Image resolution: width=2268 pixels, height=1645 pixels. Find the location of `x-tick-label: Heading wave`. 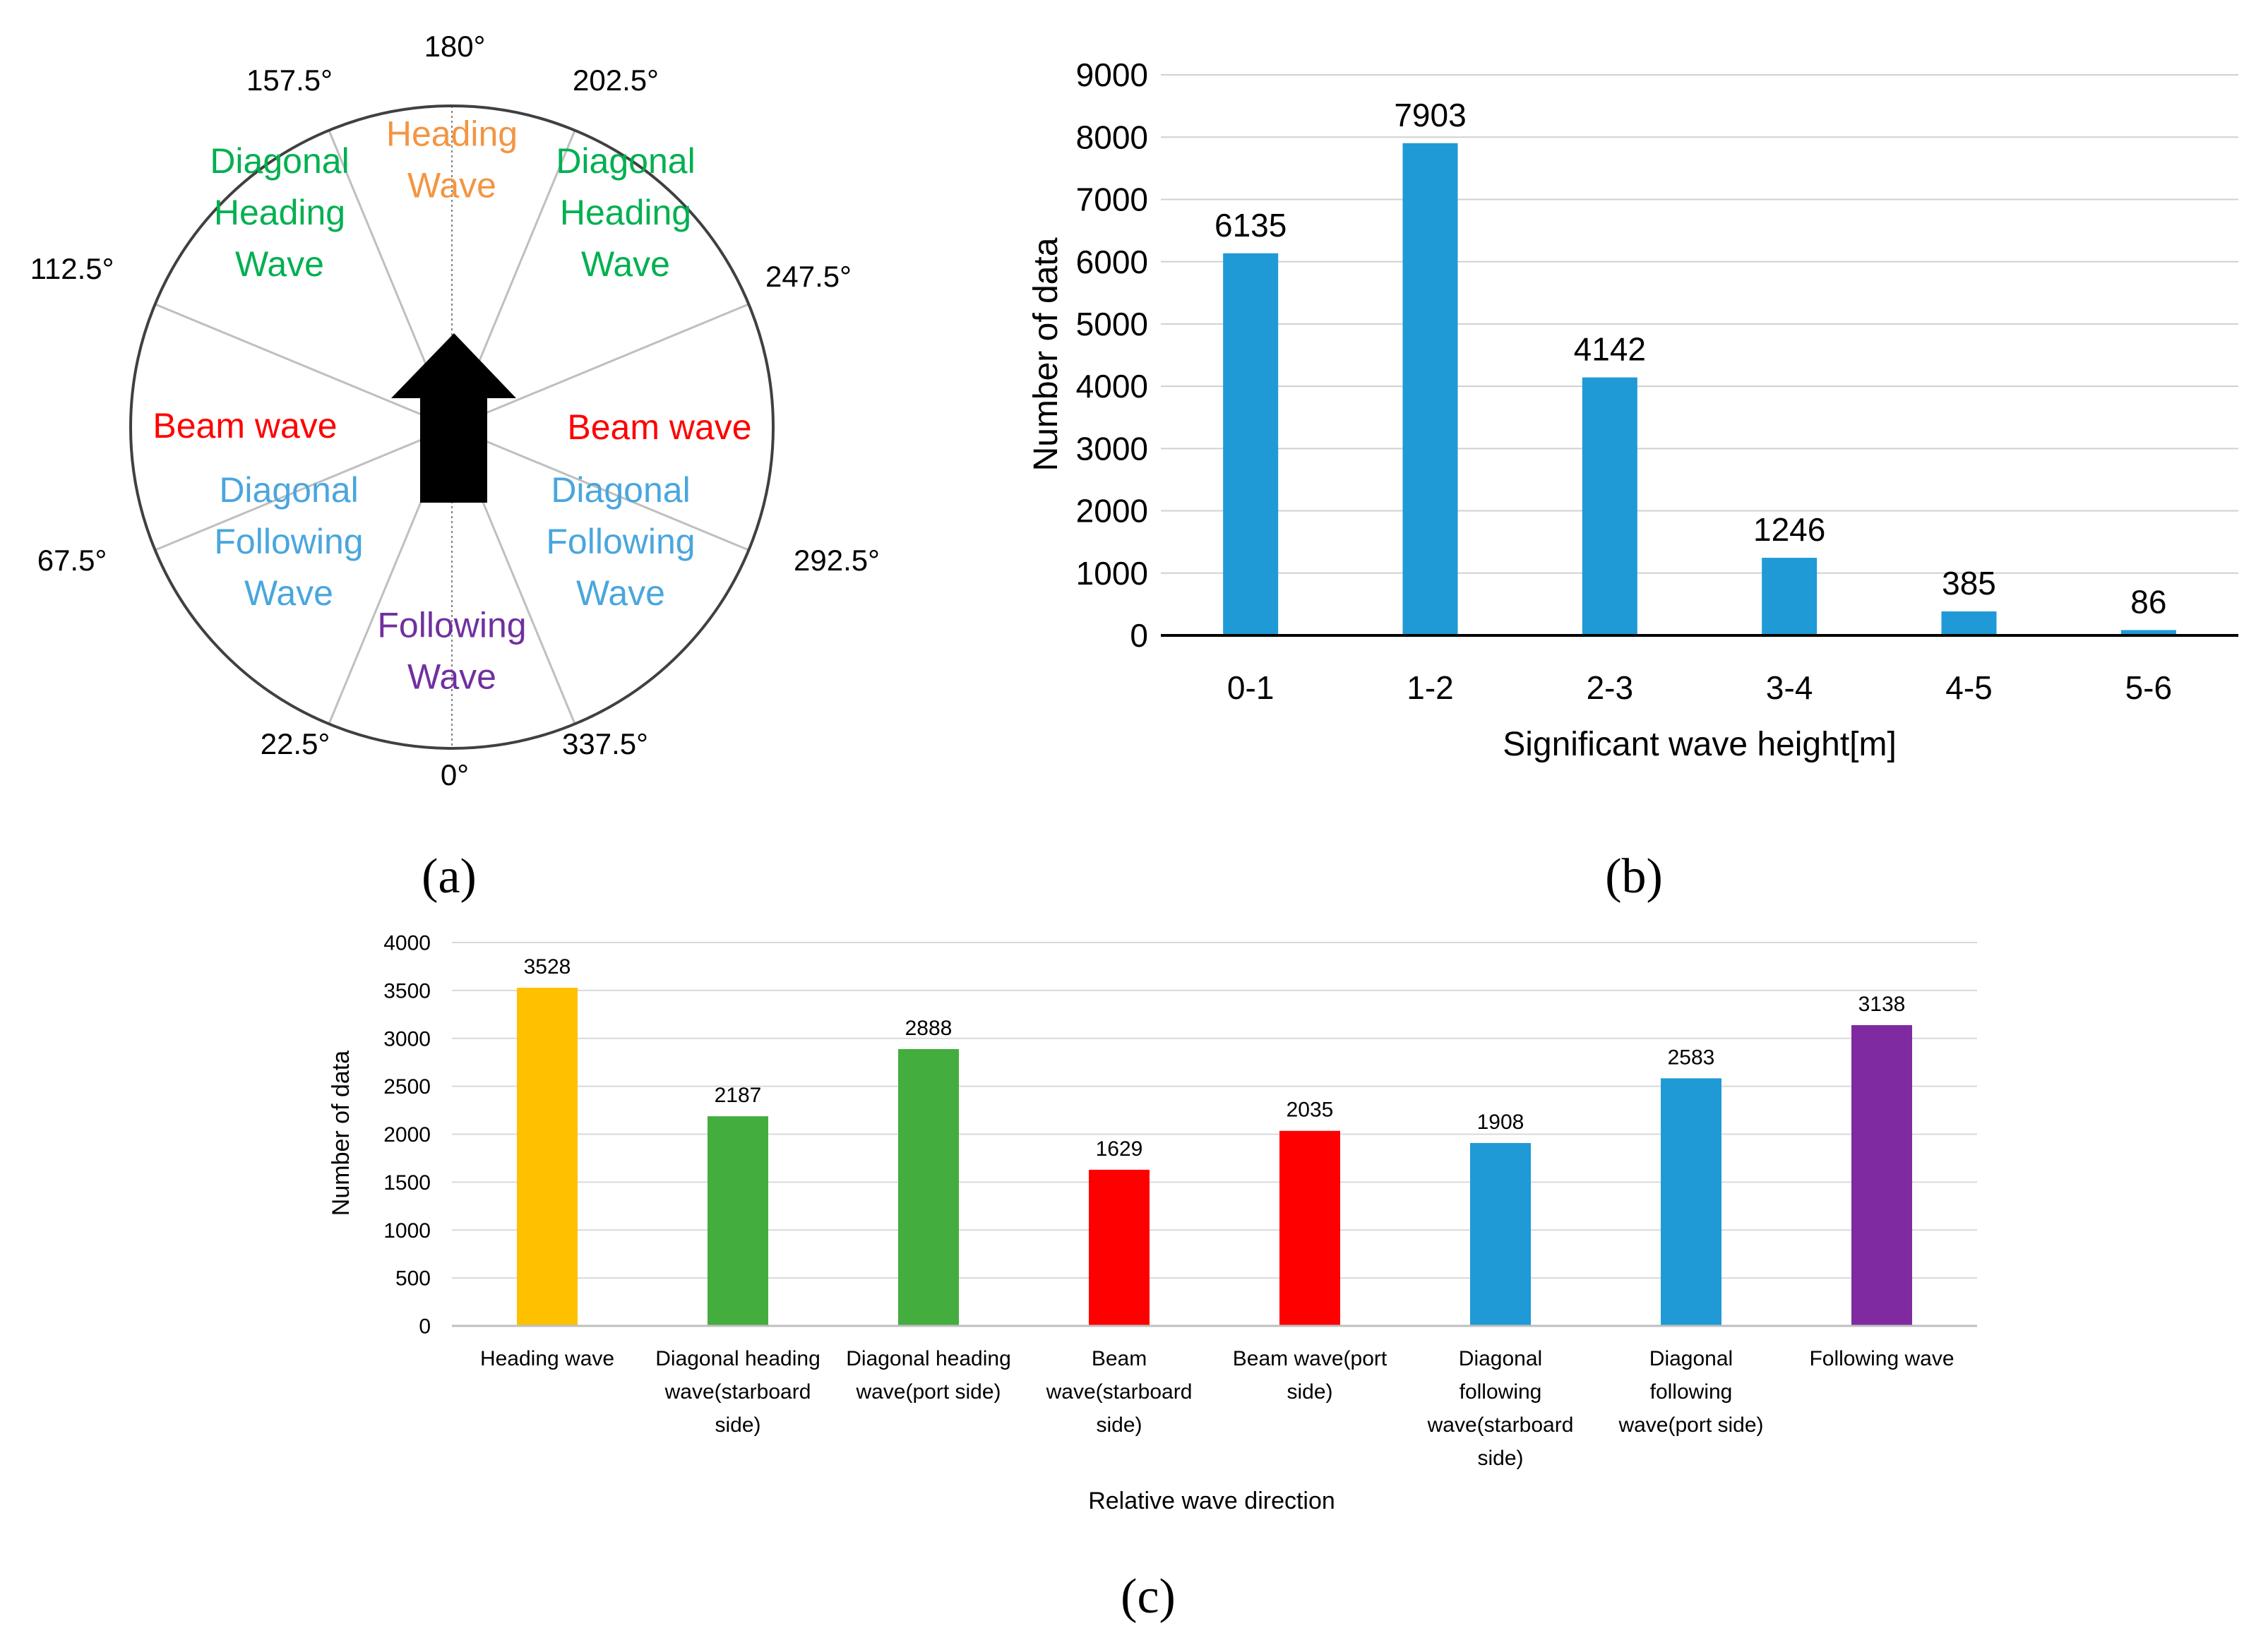

x-tick-label: Heading wave is located at coordinates (547, 1358).